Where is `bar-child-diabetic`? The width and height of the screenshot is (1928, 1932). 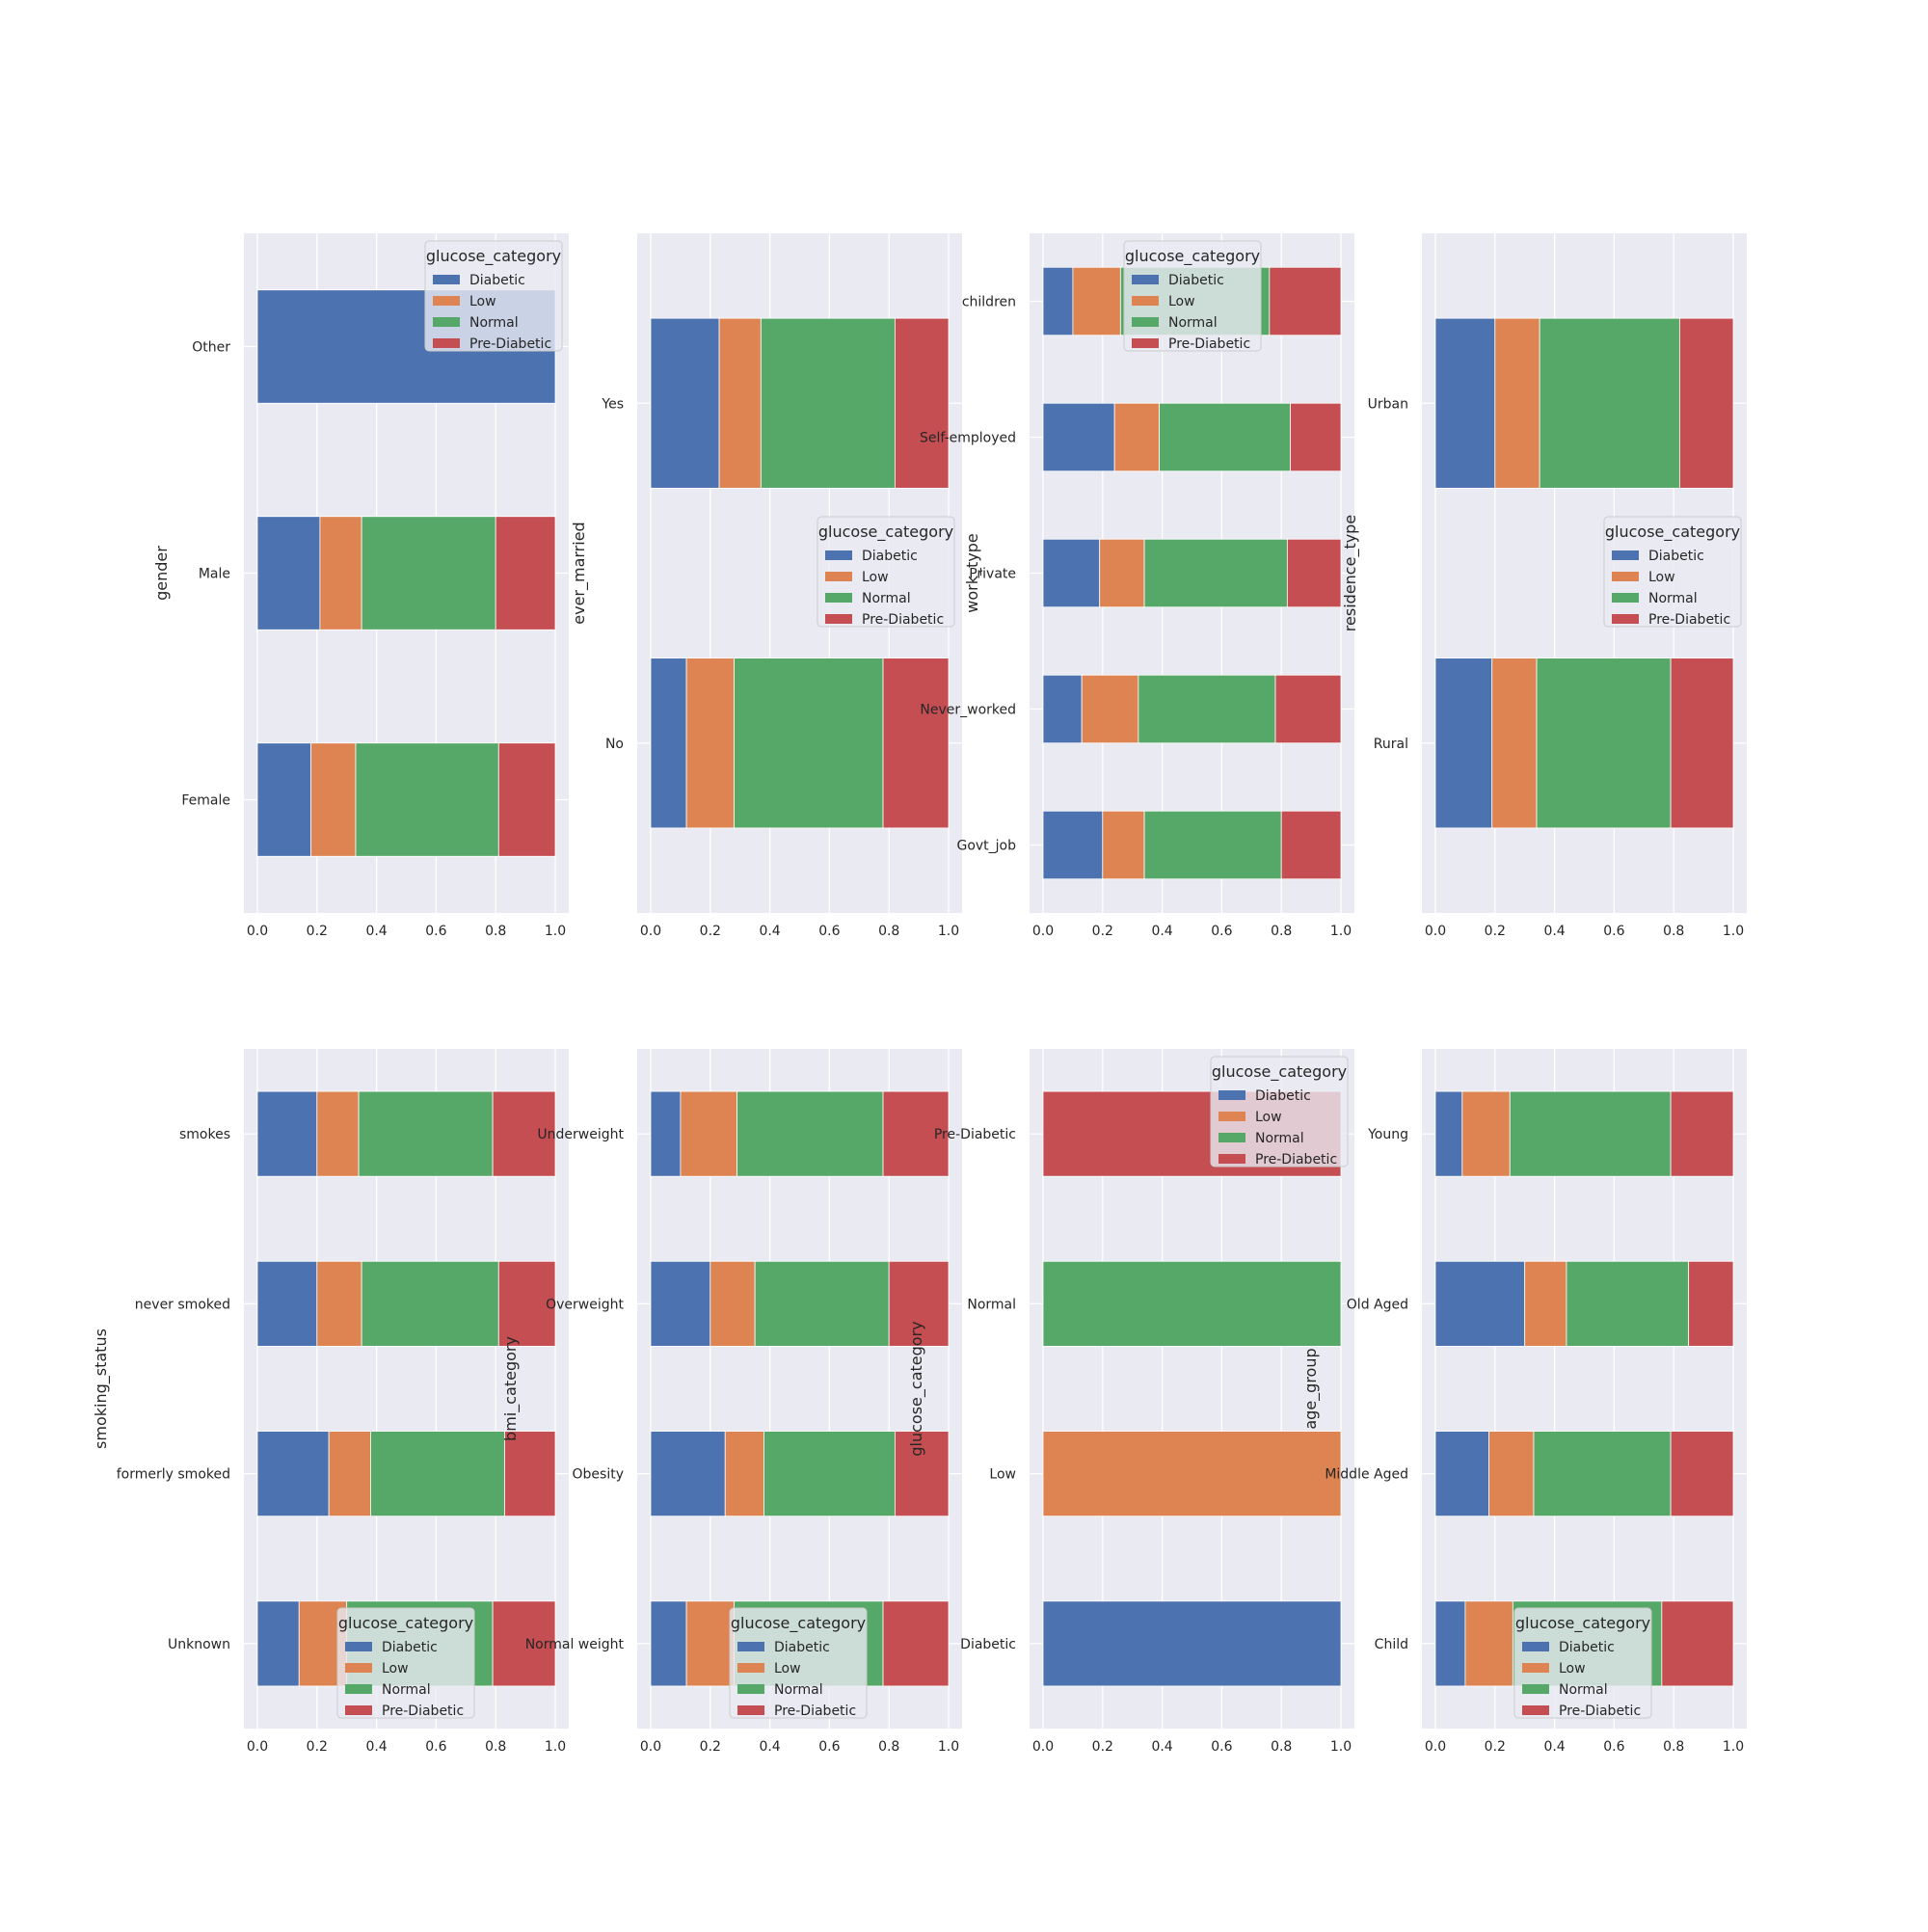
bar-child-diabetic is located at coordinates (1450, 1644).